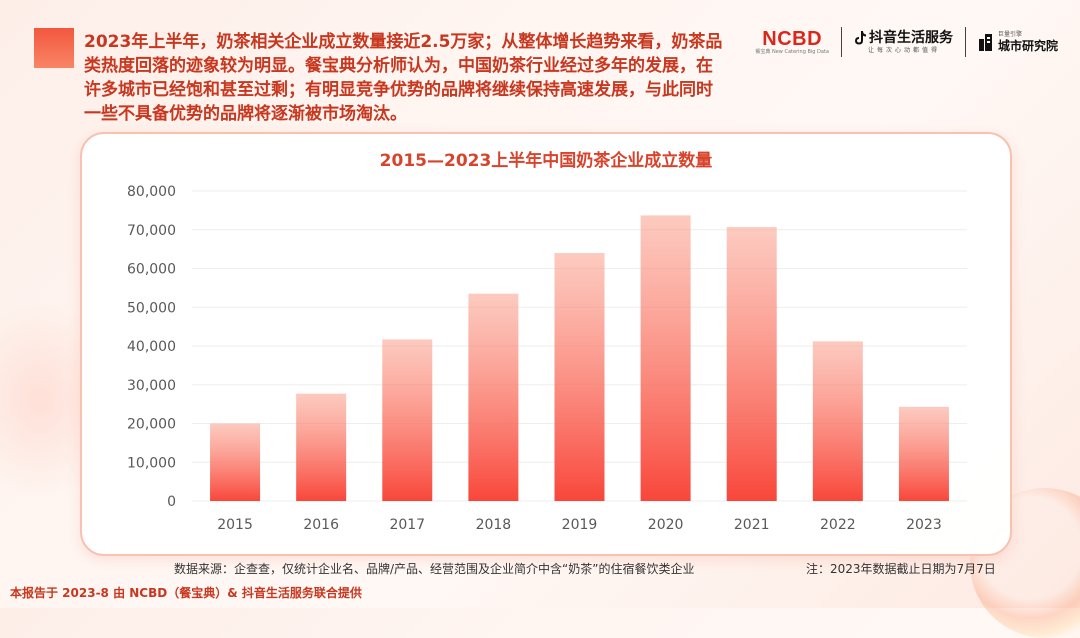  I want to click on x-tick-label: 2020, so click(666, 525).